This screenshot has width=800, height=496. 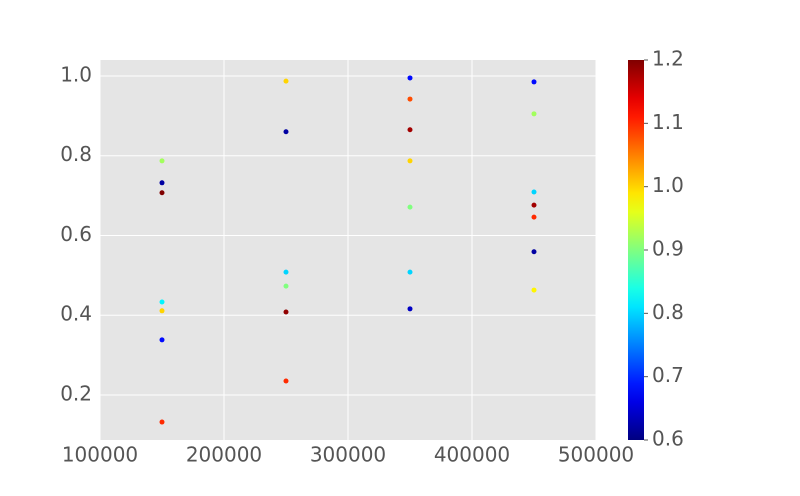 I want to click on x-tick-label: 300000, so click(x=348, y=455).